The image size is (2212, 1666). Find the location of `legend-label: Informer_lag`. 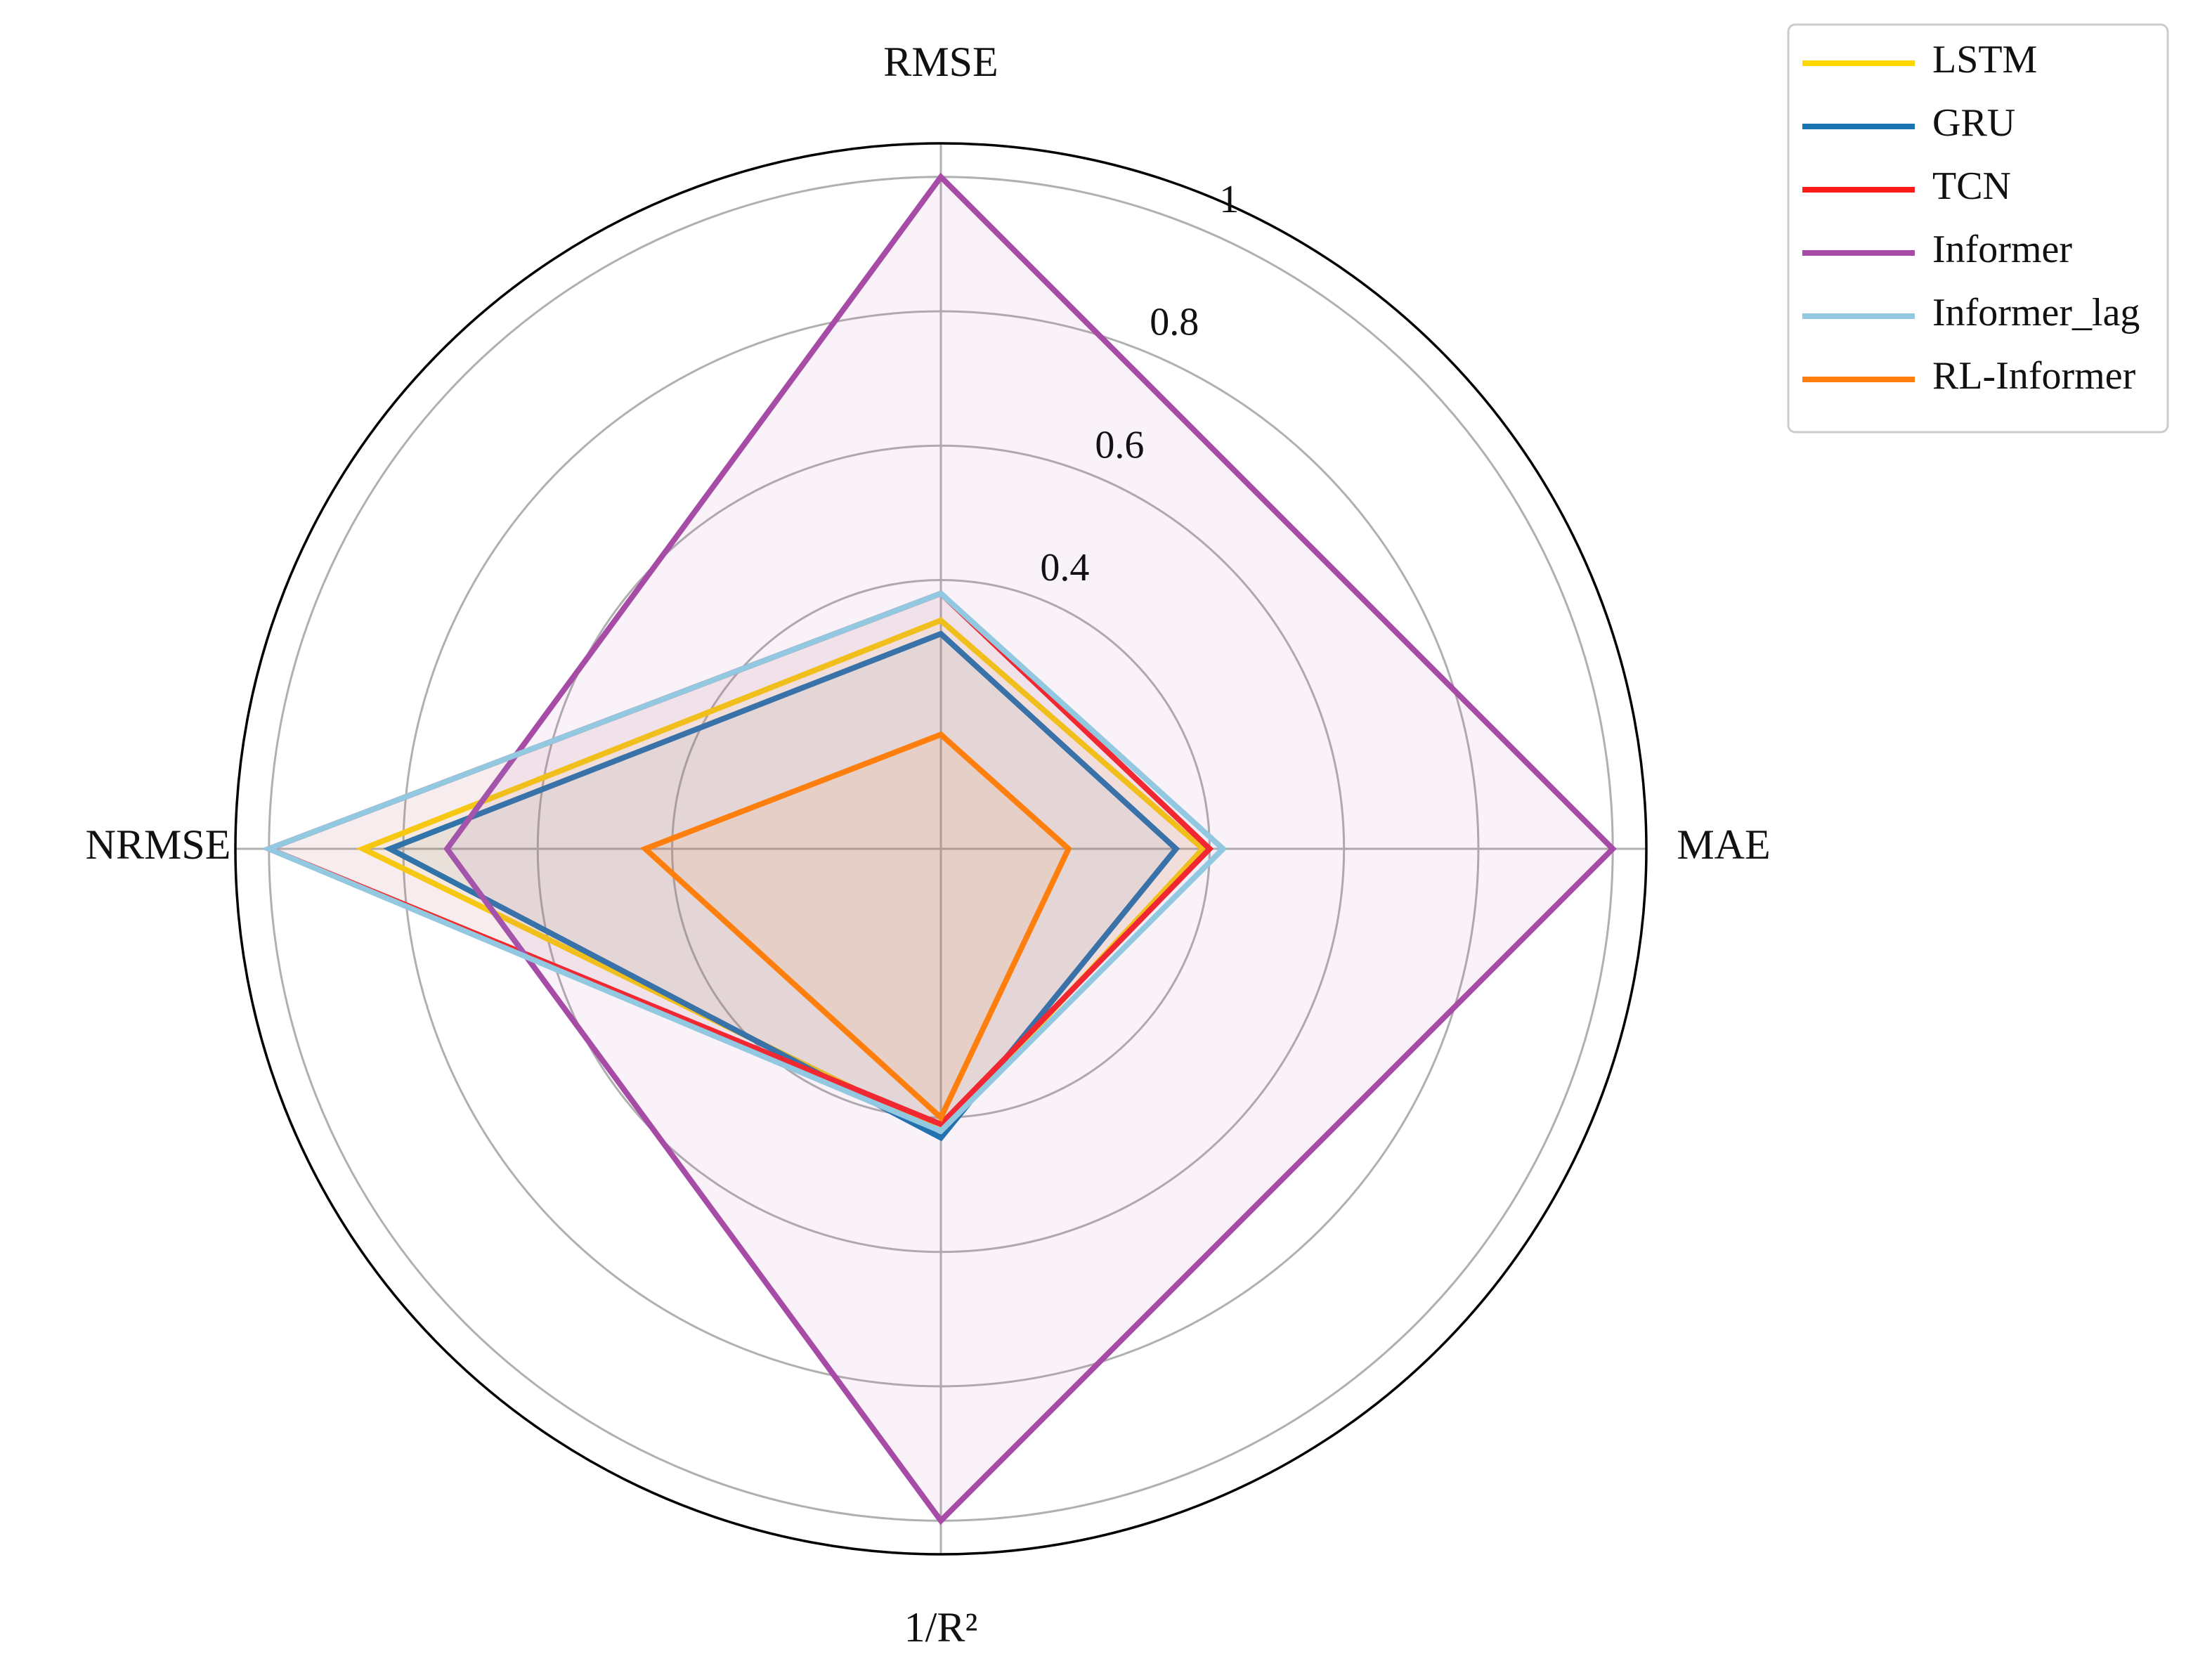

legend-label: Informer_lag is located at coordinates (2036, 312).